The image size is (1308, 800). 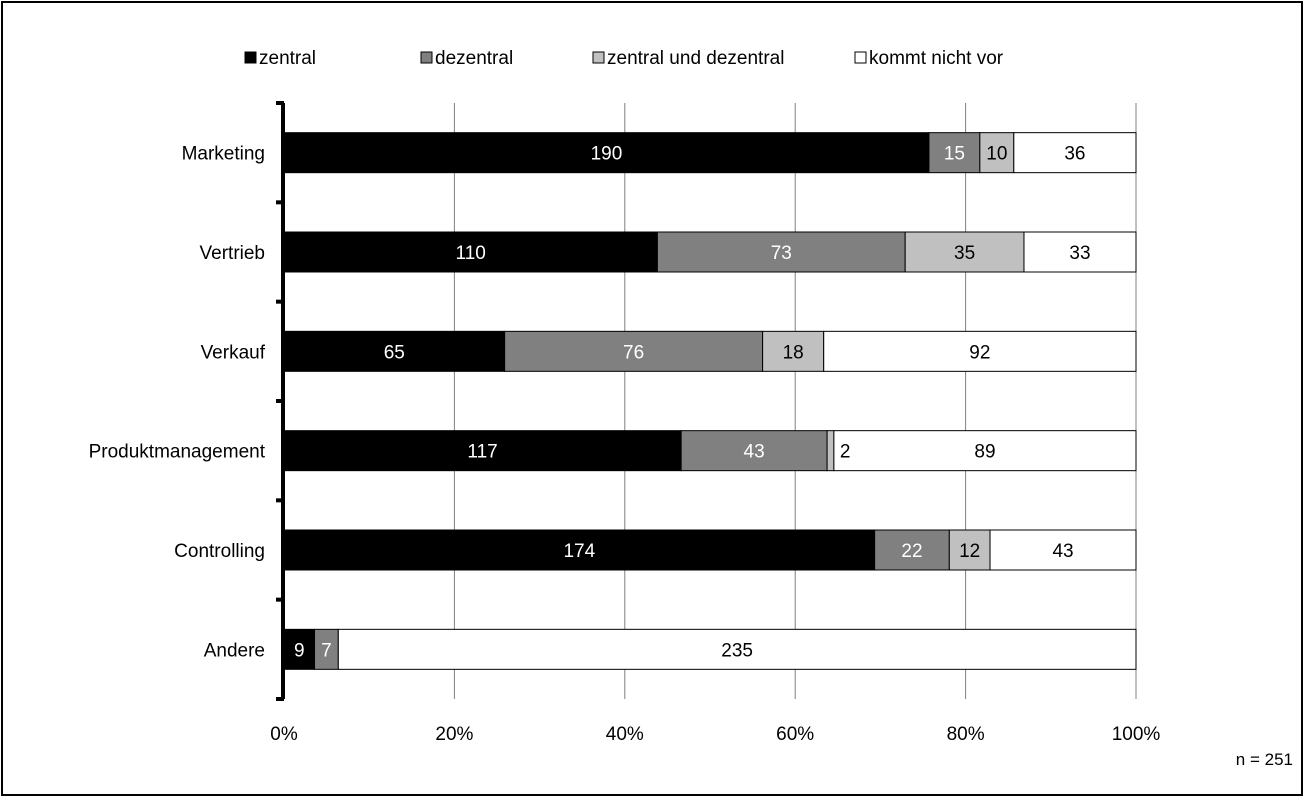 I want to click on x-tick-label: 80%, so click(x=966, y=734).